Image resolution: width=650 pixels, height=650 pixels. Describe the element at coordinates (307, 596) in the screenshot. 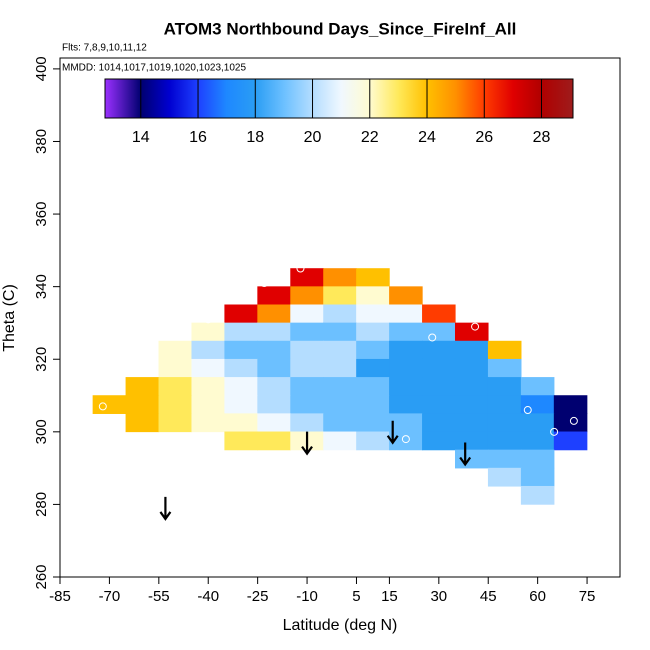

I see `x-tick-label: -10` at that location.